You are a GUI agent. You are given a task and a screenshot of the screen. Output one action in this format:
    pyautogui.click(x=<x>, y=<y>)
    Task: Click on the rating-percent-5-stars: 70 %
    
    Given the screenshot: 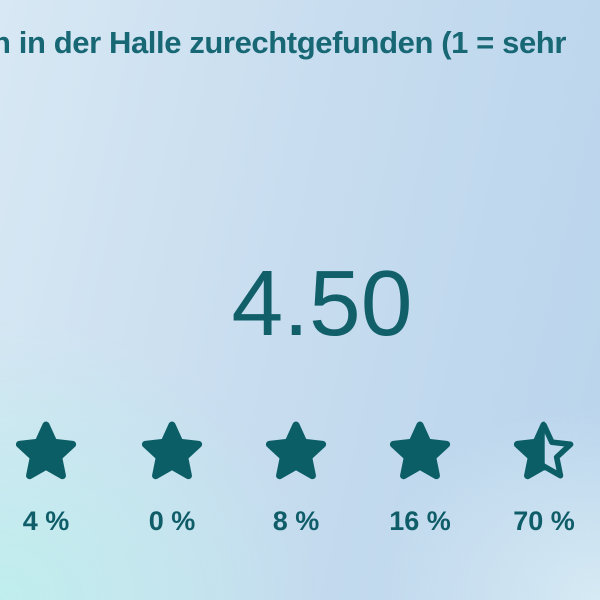 What is the action you would take?
    pyautogui.click(x=544, y=521)
    